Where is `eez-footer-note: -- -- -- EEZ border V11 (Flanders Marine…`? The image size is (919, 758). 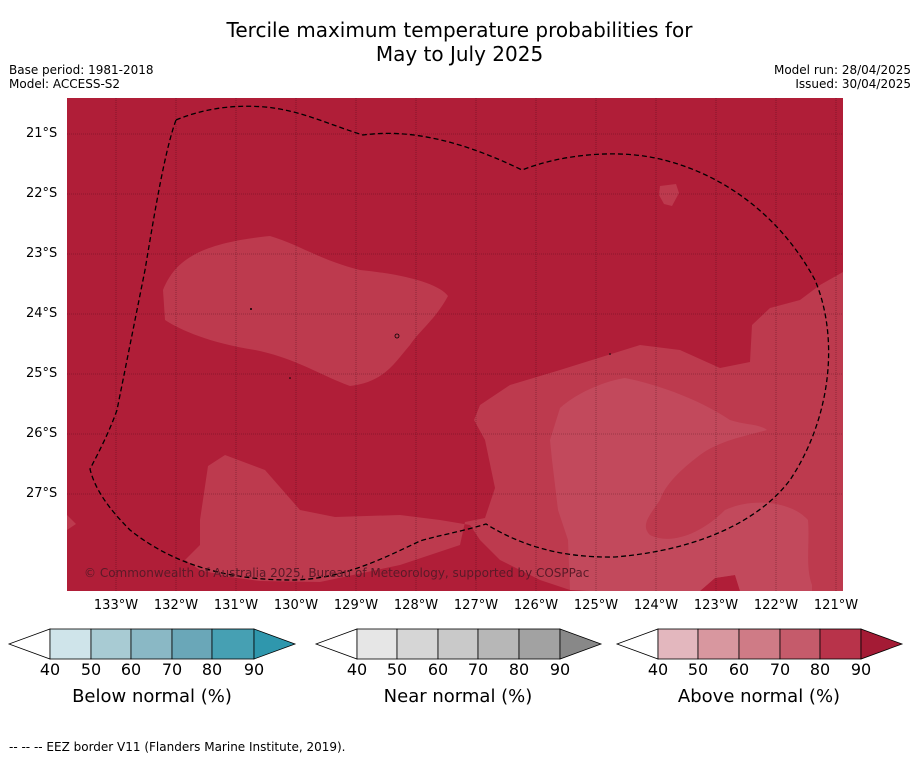 eez-footer-note: -- -- -- EEZ border V11 (Flanders Marine… is located at coordinates (177, 747).